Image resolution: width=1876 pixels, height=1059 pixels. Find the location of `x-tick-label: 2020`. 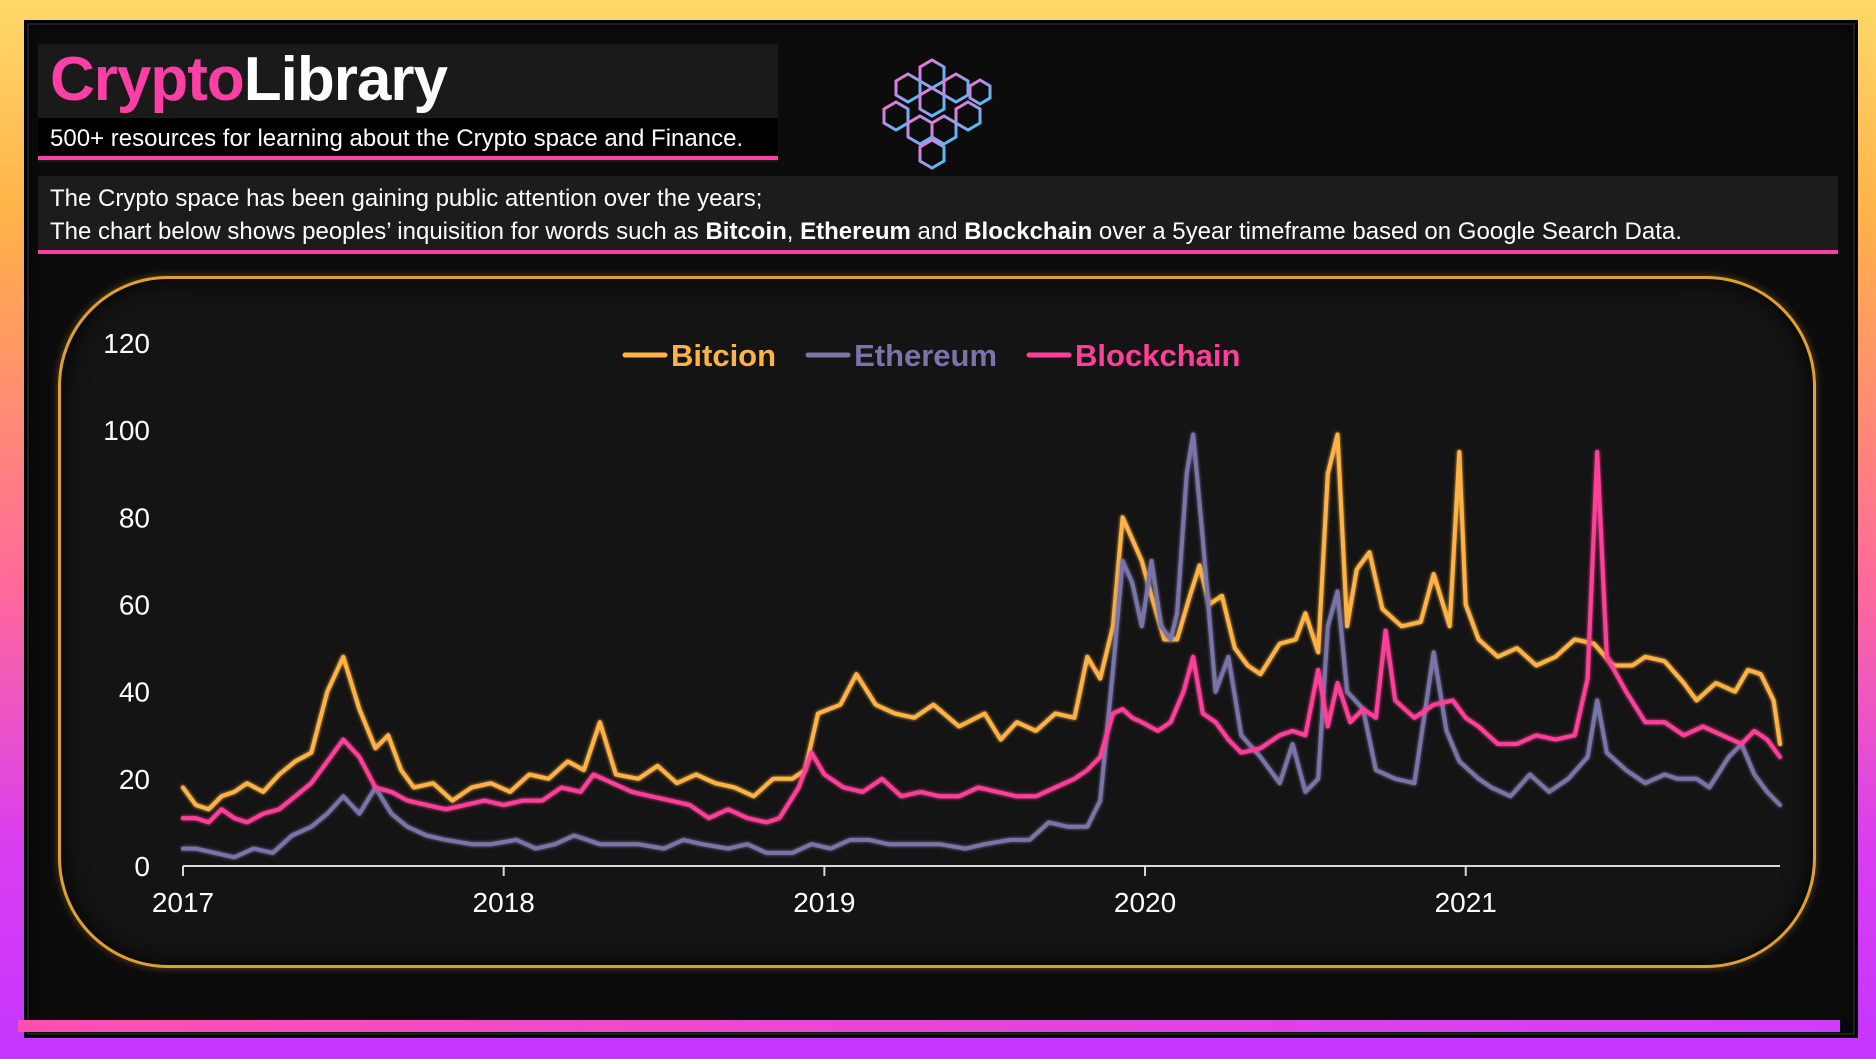

x-tick-label: 2020 is located at coordinates (1145, 902).